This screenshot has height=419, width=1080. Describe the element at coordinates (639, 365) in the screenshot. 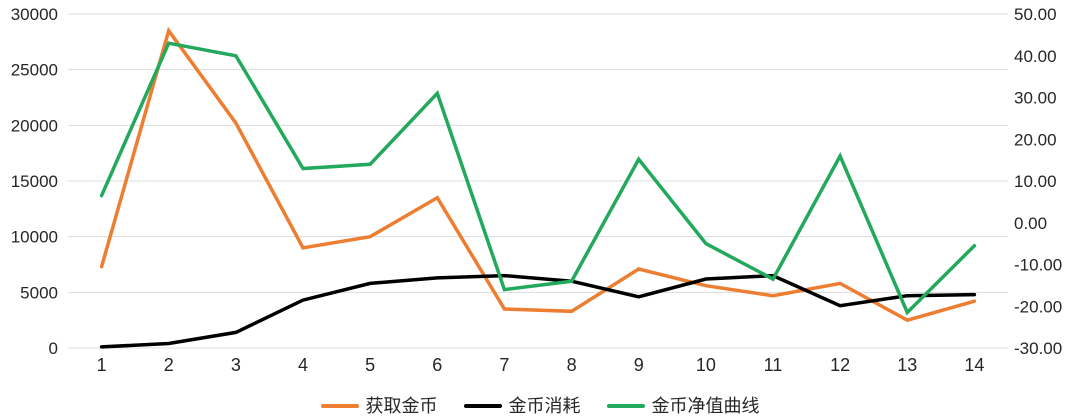

I see `x-axis-tick: 9` at that location.